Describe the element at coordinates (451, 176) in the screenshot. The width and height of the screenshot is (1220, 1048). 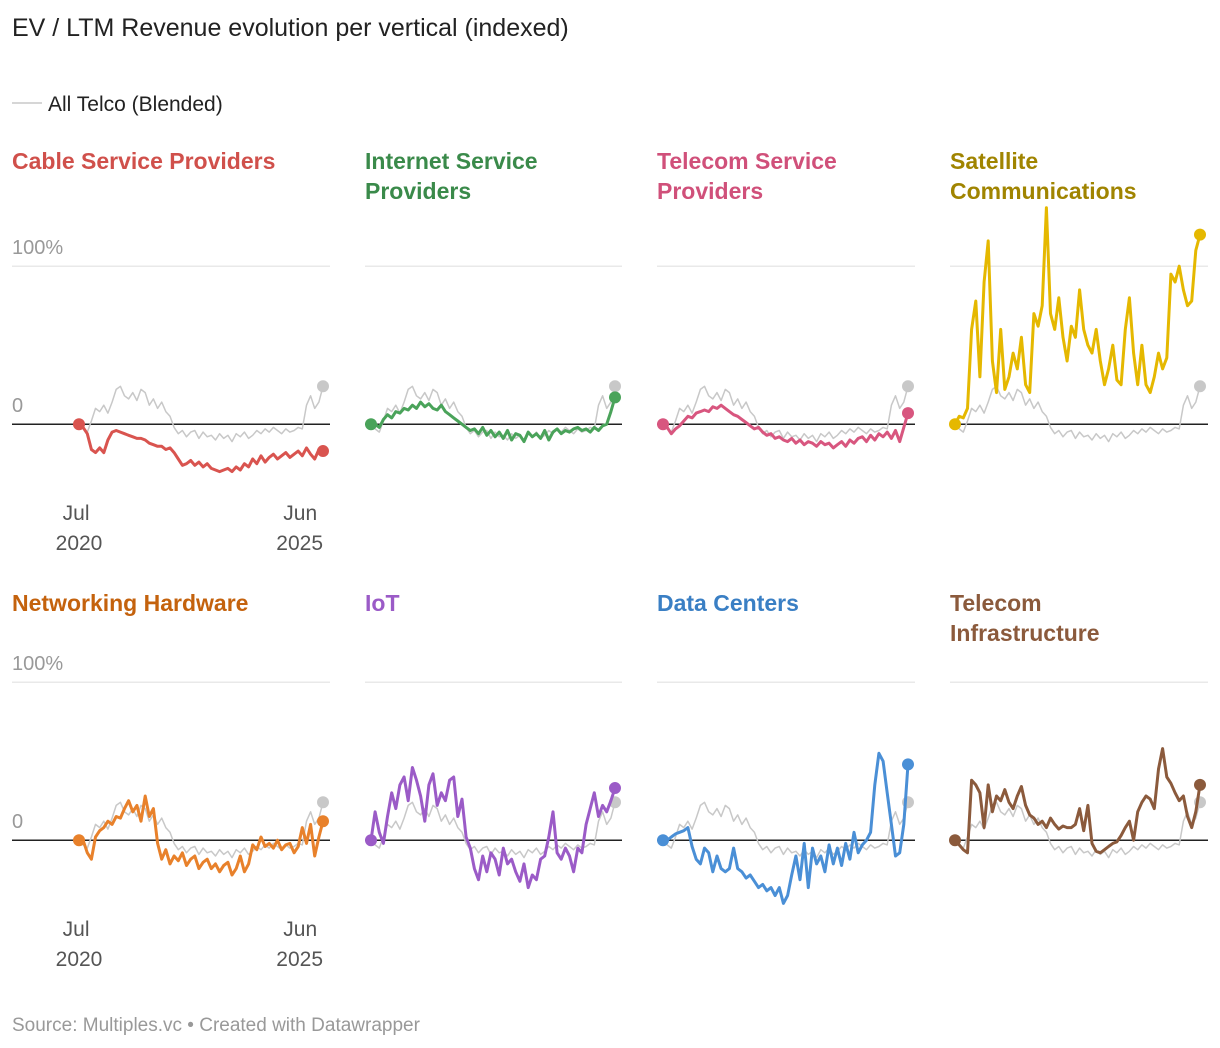
I see `panel-title: Internet Service Providers` at that location.